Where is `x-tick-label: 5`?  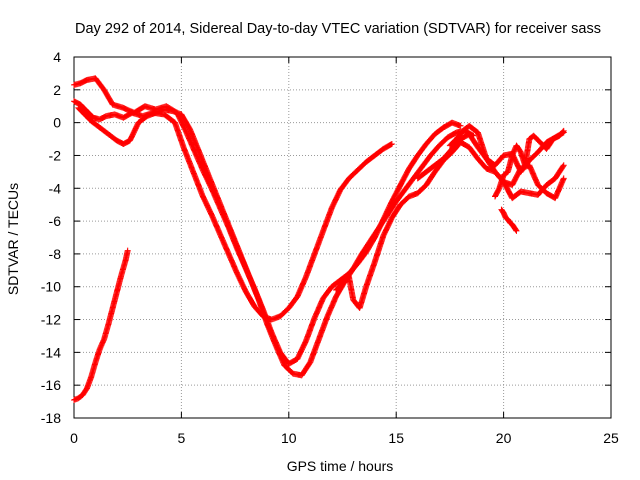
x-tick-label: 5 is located at coordinates (182, 438).